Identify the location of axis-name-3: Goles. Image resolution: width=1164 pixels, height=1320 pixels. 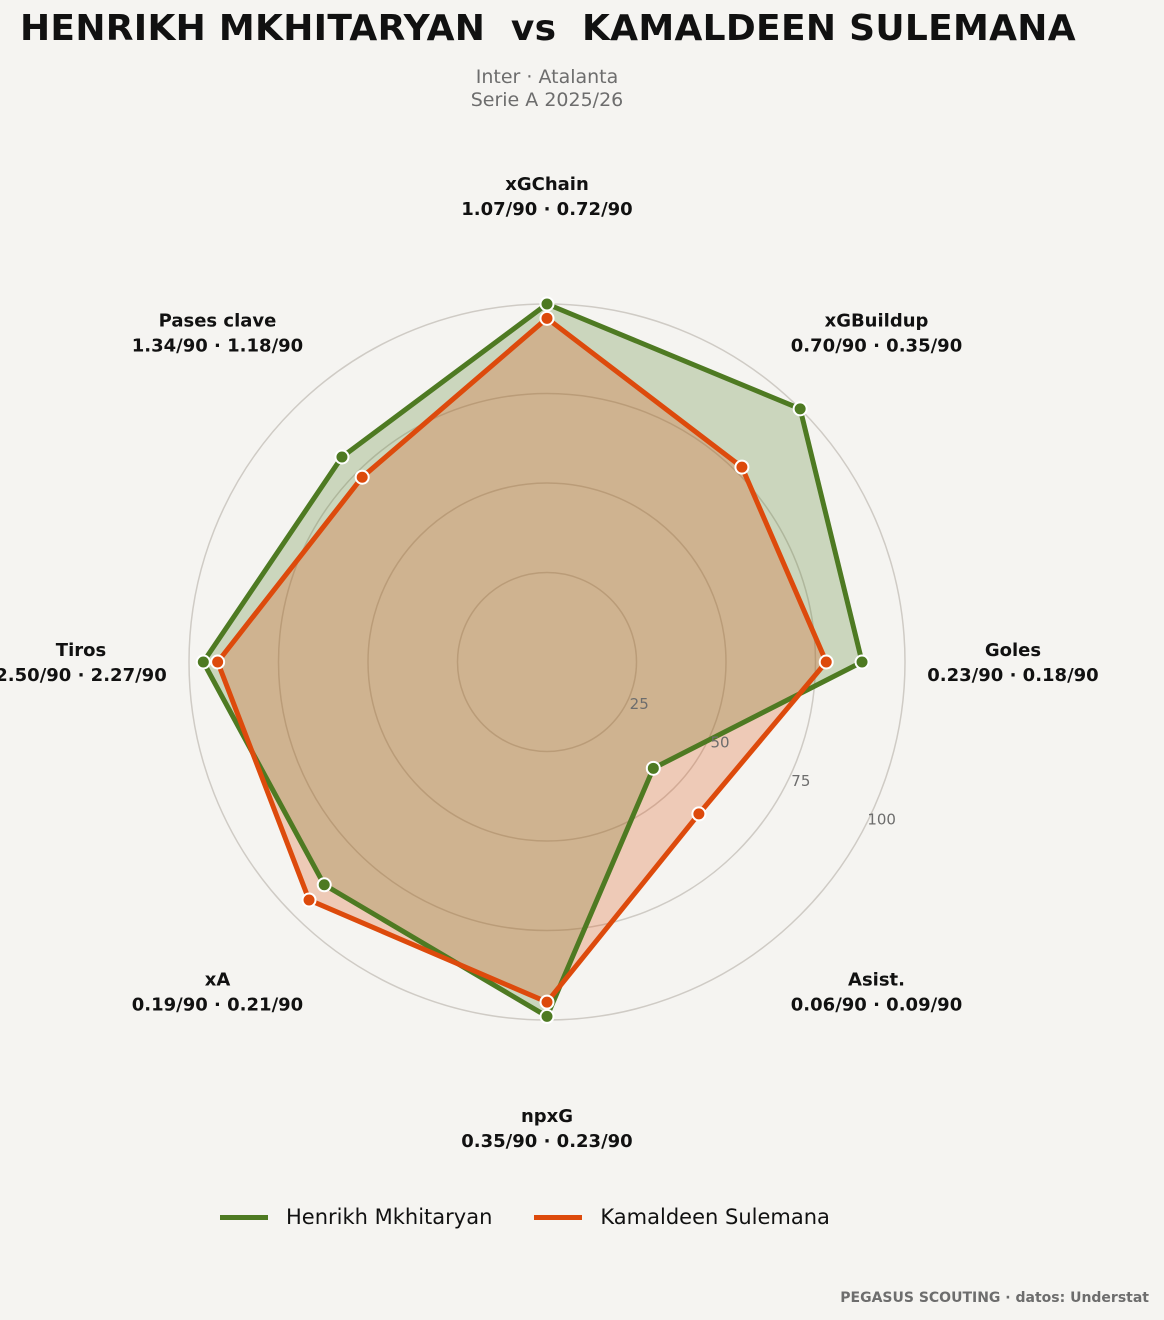
(1013, 650).